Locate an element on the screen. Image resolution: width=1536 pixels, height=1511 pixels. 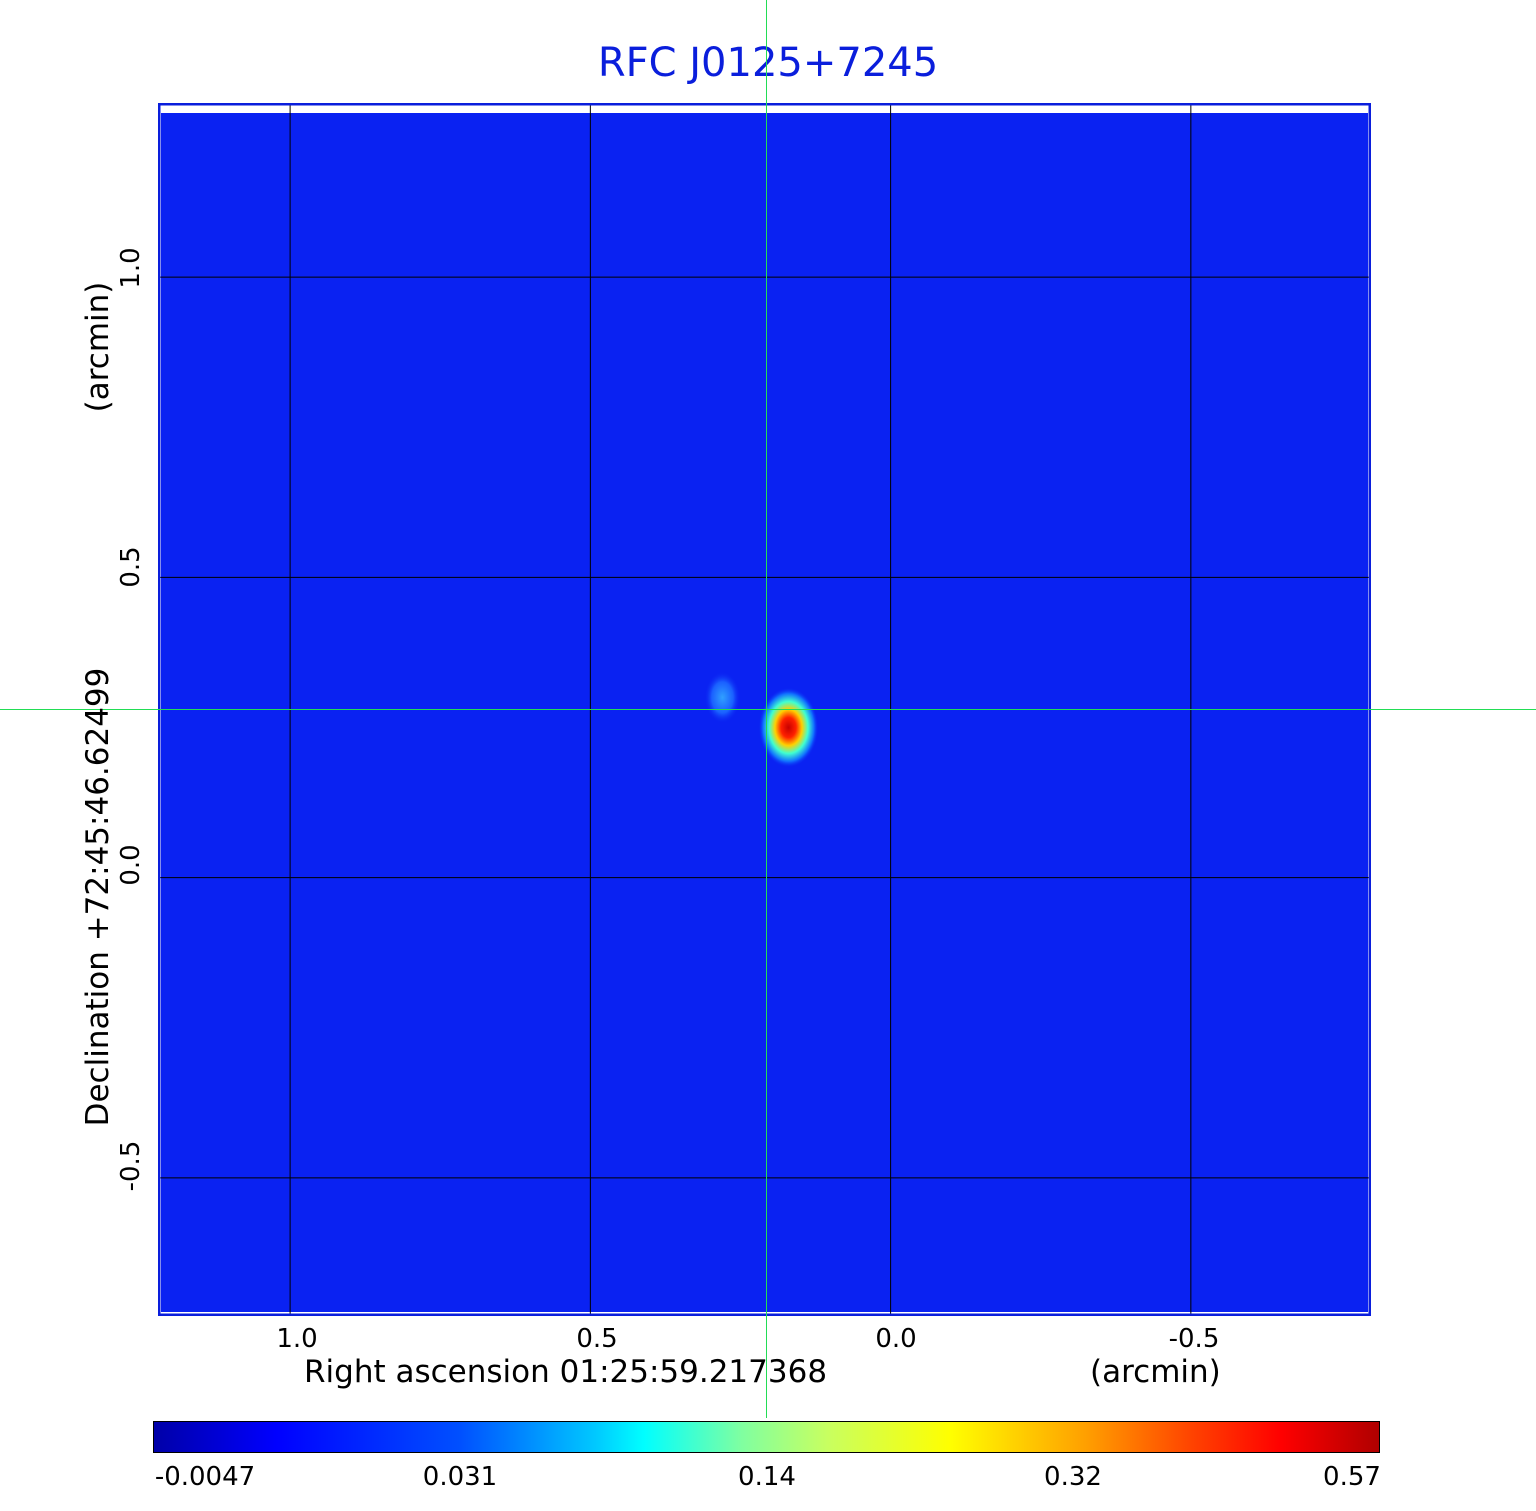
colorbar is located at coordinates (766, 1437).